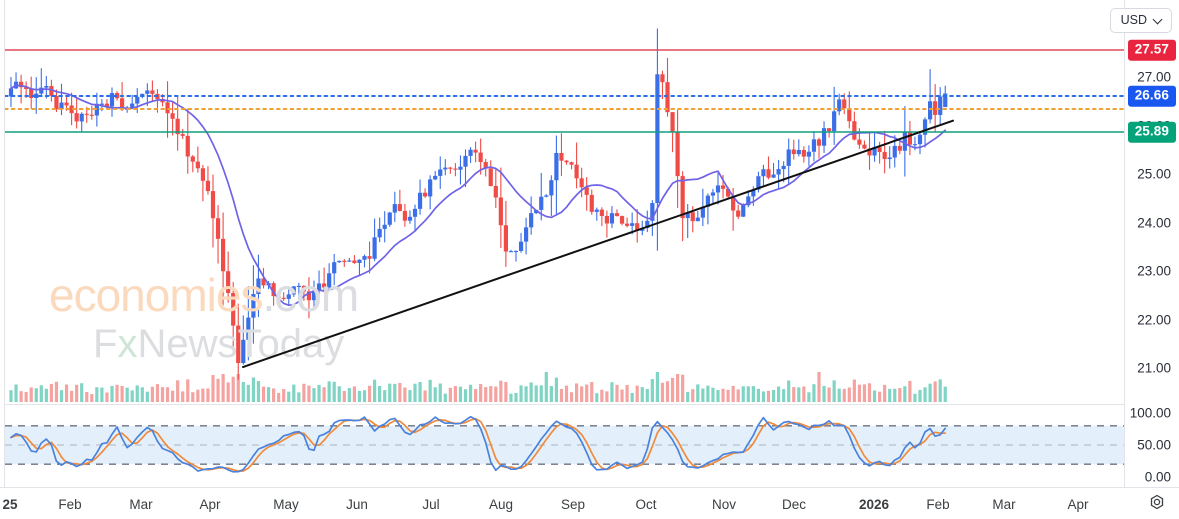 The image size is (1179, 519). Describe the element at coordinates (874, 504) in the screenshot. I see `time-tick-label: 2026` at that location.